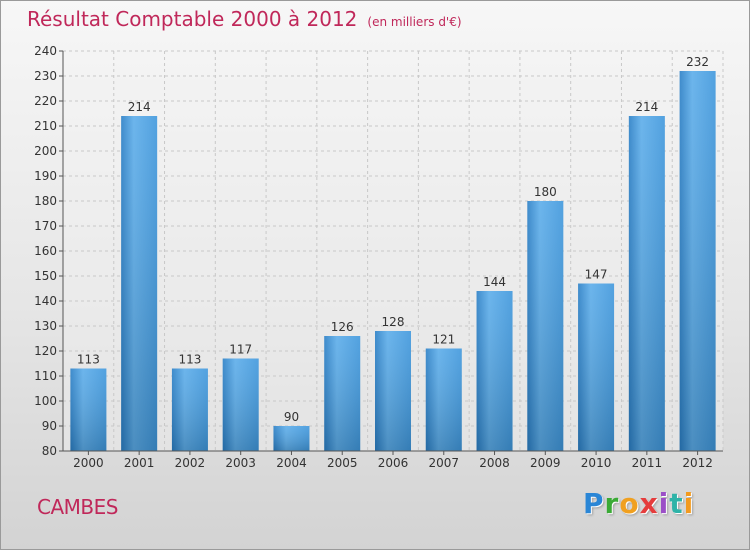 The height and width of the screenshot is (550, 750). What do you see at coordinates (594, 503) in the screenshot?
I see `logo-letter: P` at bounding box center [594, 503].